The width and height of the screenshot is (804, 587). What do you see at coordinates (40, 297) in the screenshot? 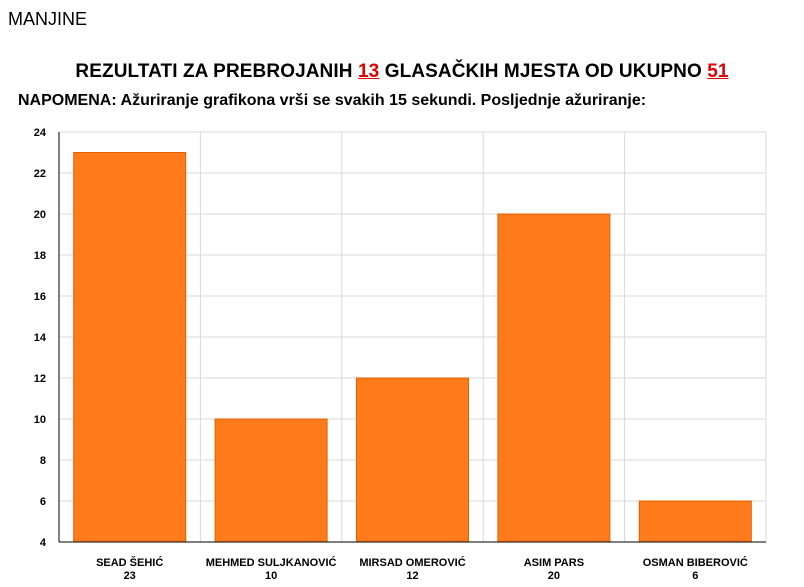
I see `y-tick-label: 16` at bounding box center [40, 297].